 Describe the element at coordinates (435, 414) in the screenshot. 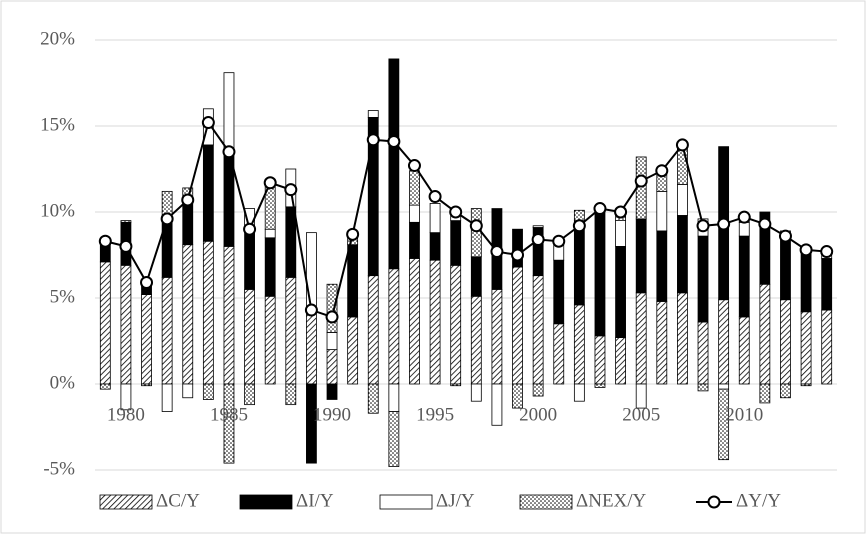

I see `x-tick-label: 1995` at that location.